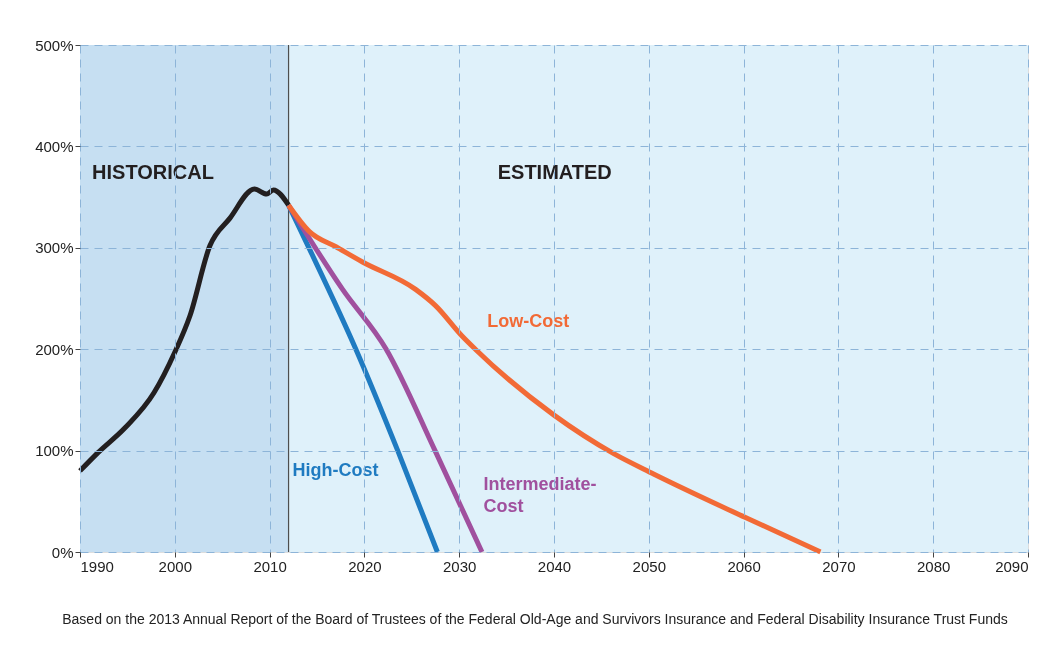 This screenshot has height=646, width=1055. Describe the element at coordinates (54, 146) in the screenshot. I see `y-tick-label: 400%` at that location.